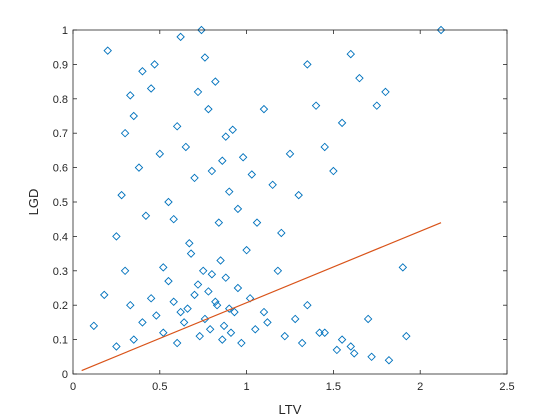 The width and height of the screenshot is (560, 420). Describe the element at coordinates (65, 375) in the screenshot. I see `y-tick-label: 0` at that location.